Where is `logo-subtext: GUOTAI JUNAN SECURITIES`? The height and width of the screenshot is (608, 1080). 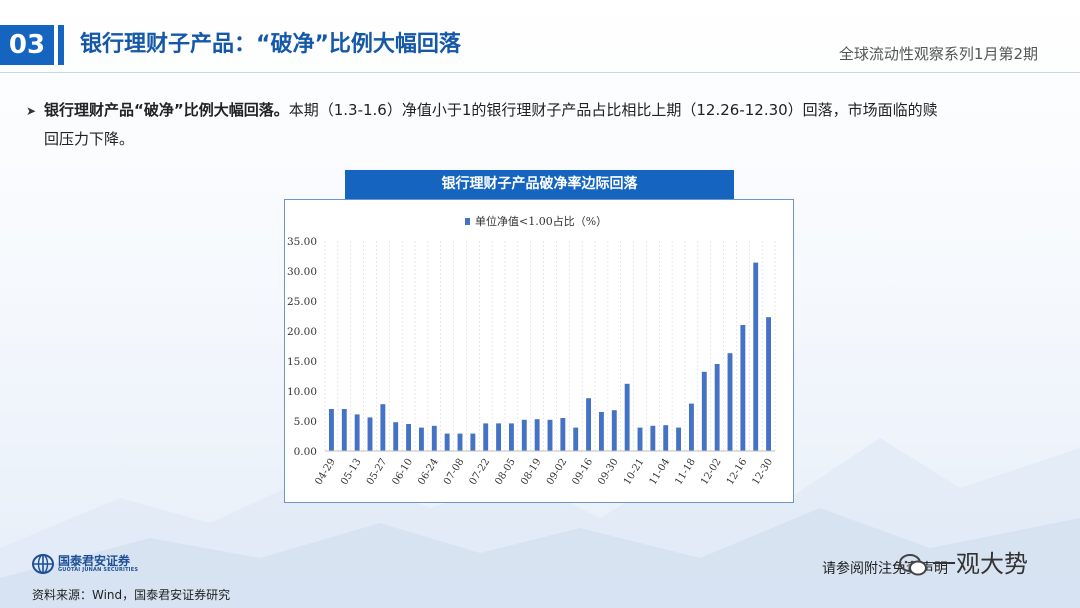 logo-subtext: GUOTAI JUNAN SECURITIES is located at coordinates (98, 570).